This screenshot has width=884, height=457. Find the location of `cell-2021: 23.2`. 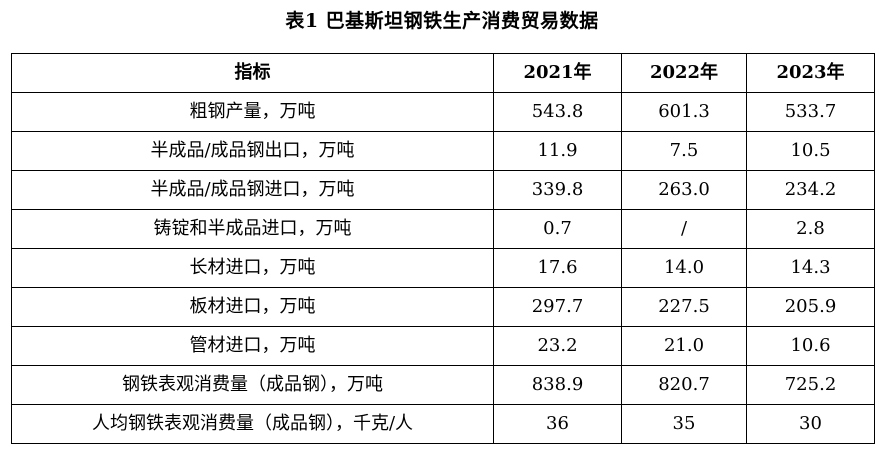

cell-2021: 23.2 is located at coordinates (557, 346).